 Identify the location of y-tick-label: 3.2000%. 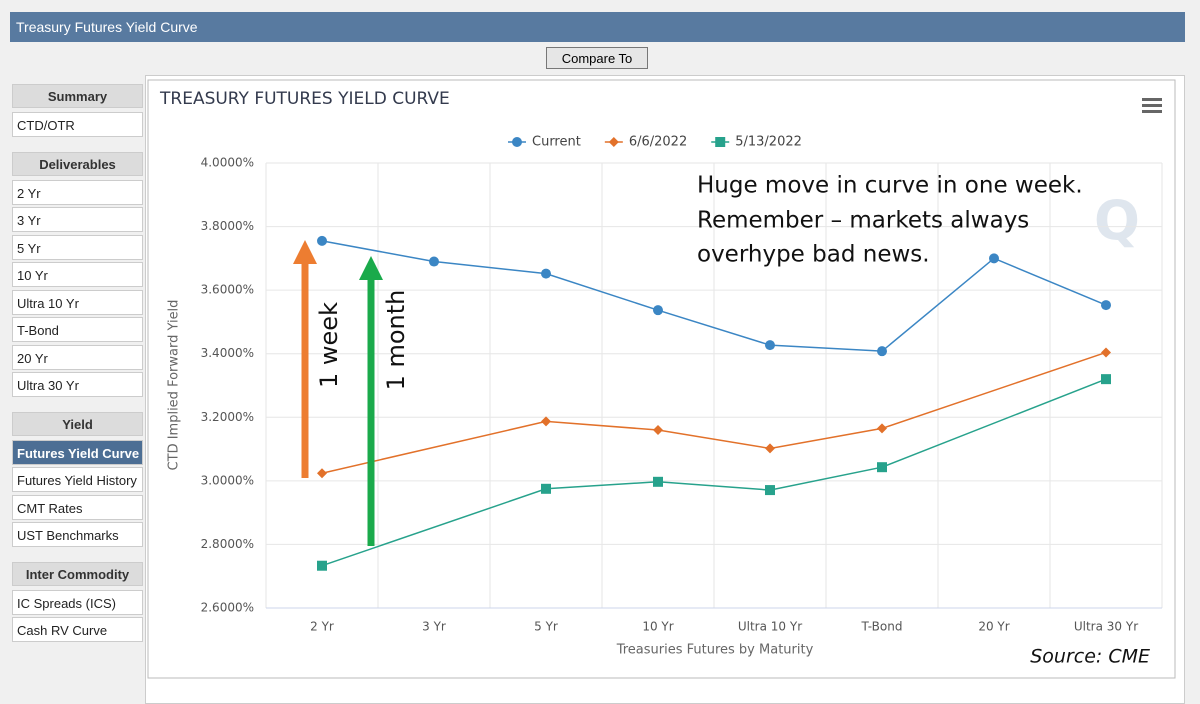
(227, 417).